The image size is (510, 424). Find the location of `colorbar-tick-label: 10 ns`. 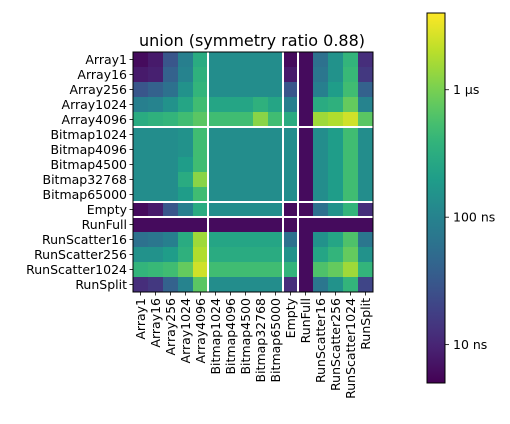

colorbar-tick-label: 10 ns is located at coordinates (470, 344).